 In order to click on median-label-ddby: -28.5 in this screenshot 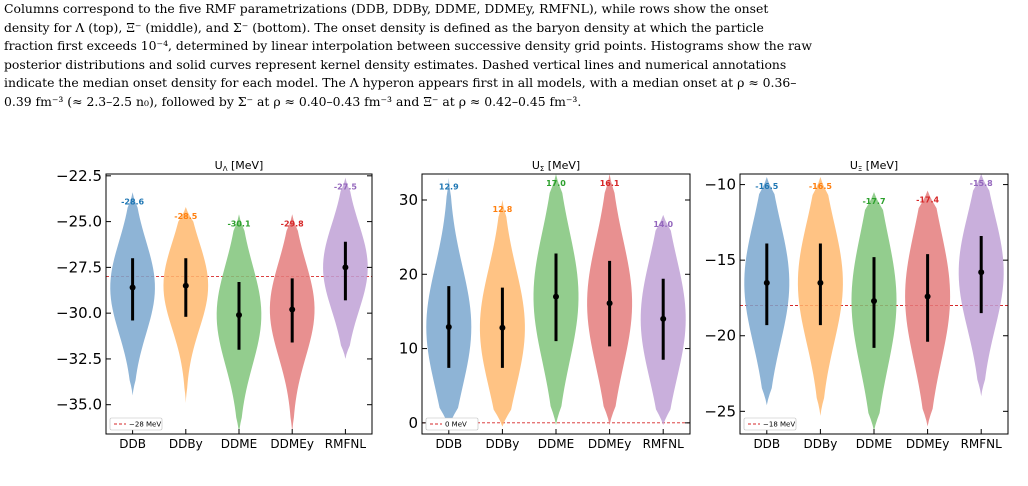, I will do `click(185, 216)`.